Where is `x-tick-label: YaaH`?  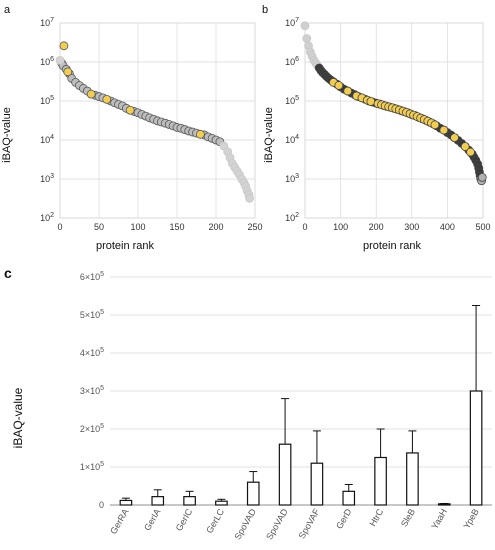
x-tick-label: YaaH is located at coordinates (439, 519).